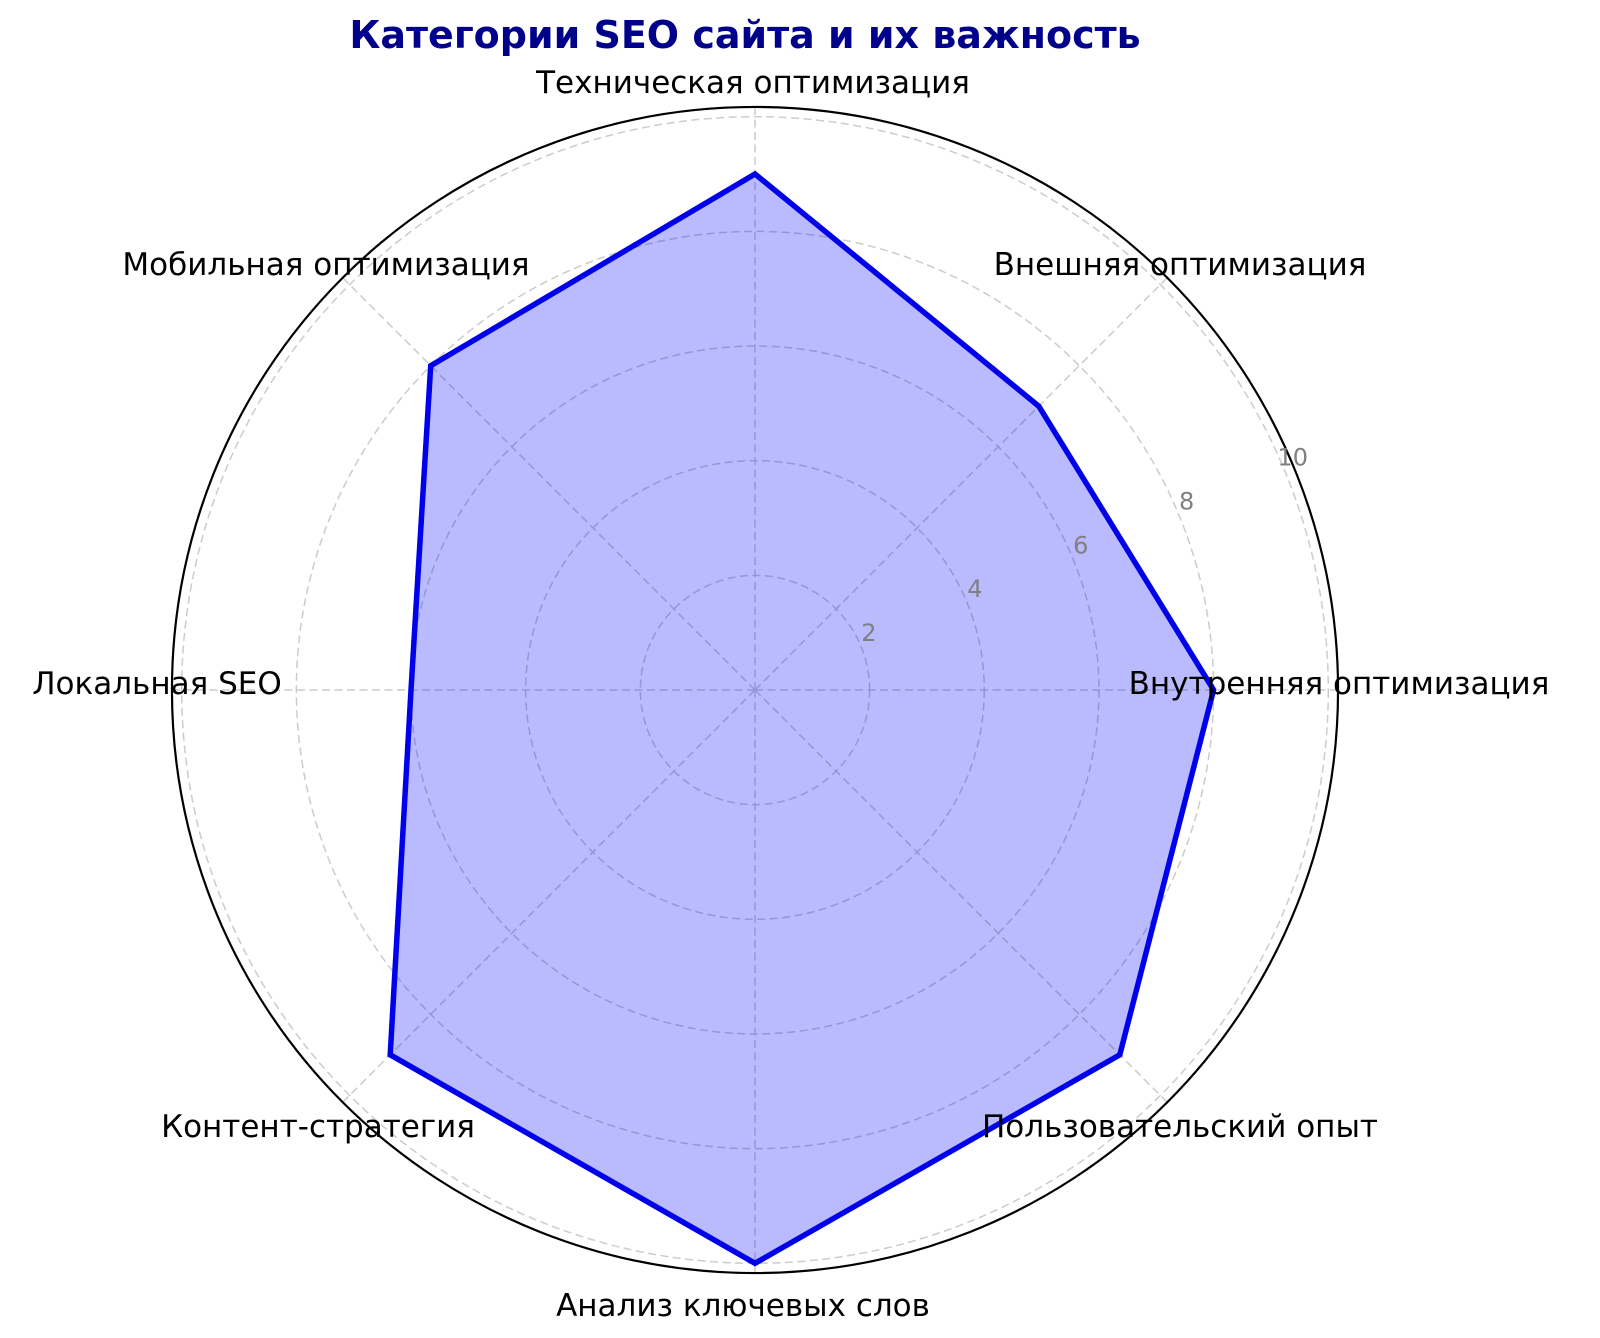  I want to click on radial-tick-label: 2, so click(868, 633).